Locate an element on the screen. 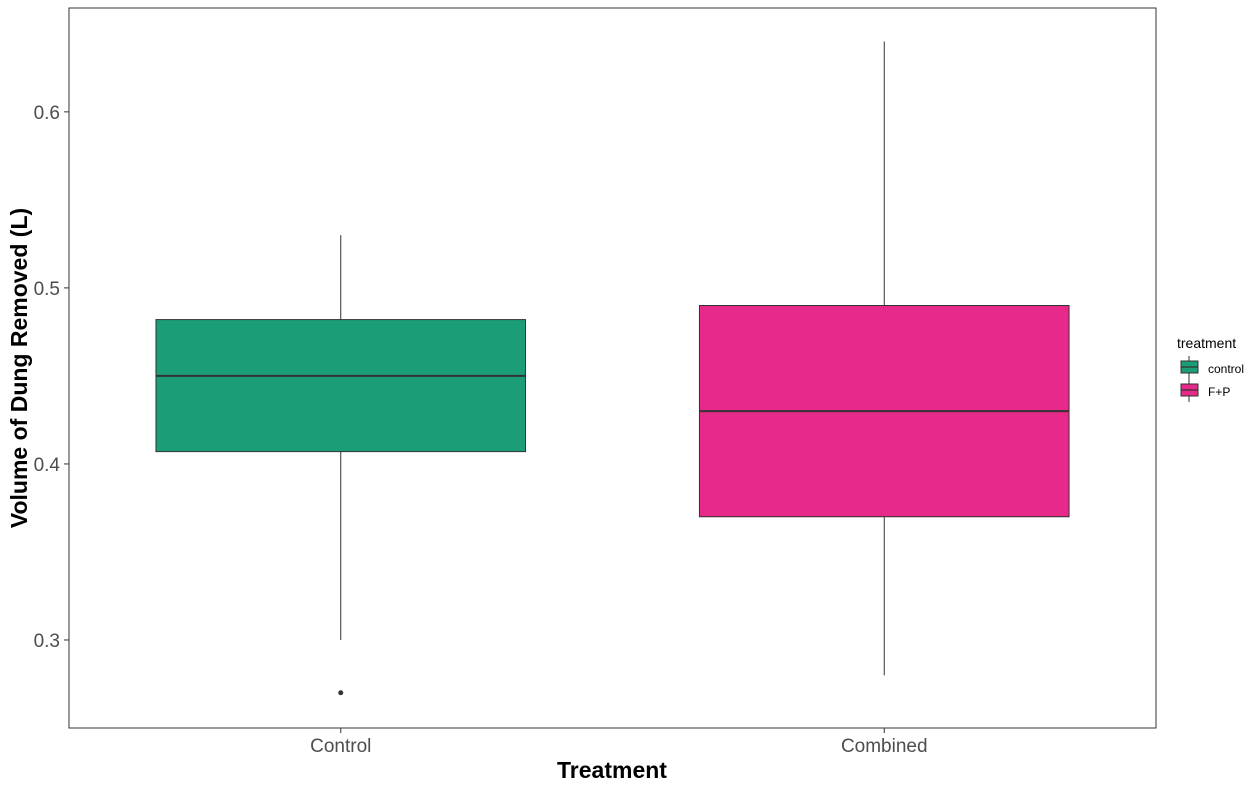 Image resolution: width=1260 pixels, height=789 pixels. legend-item-fp: F+P is located at coordinates (1205, 390).